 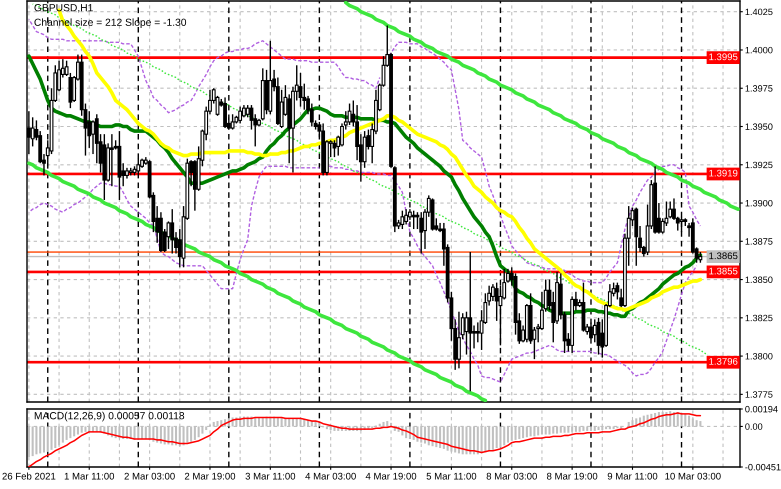 What do you see at coordinates (759, 50) in the screenshot?
I see `y-tick-label: 1.4000` at bounding box center [759, 50].